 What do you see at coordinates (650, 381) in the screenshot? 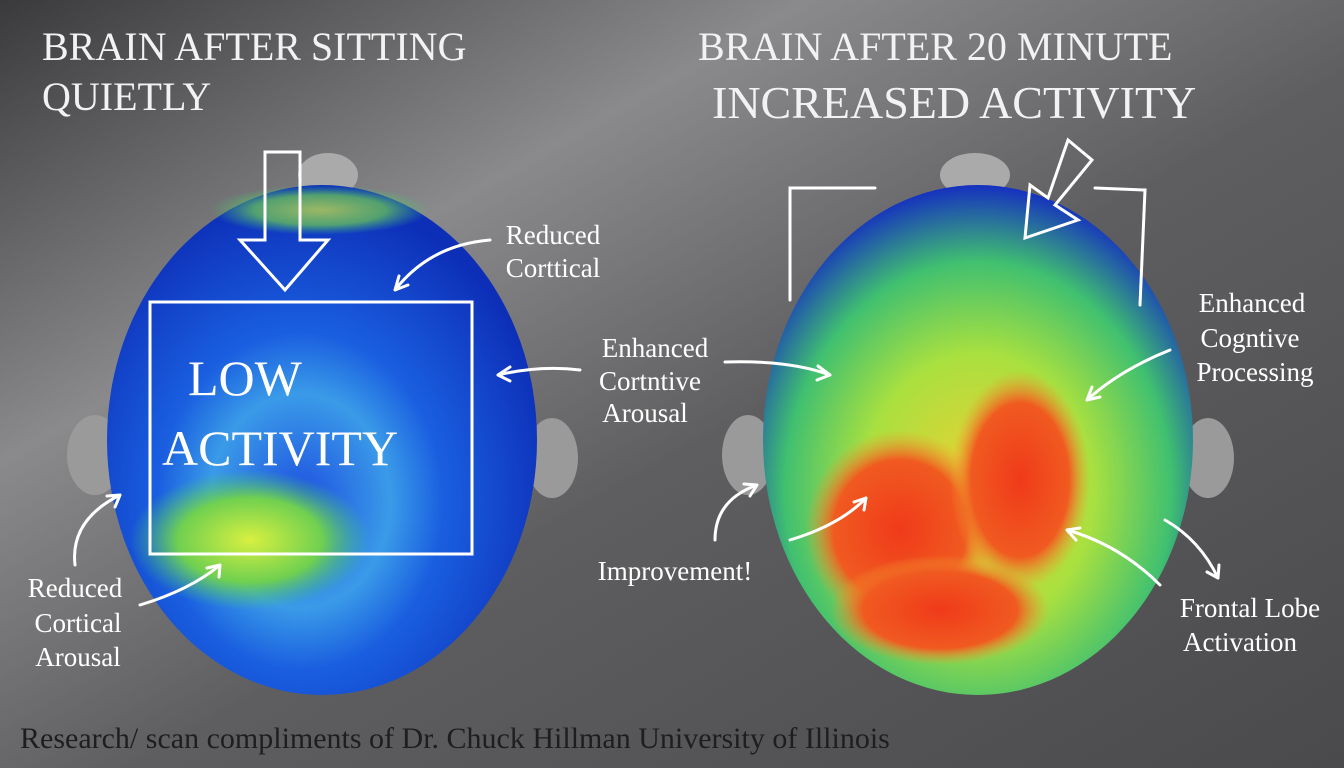
I see `annotation: Cortntive` at bounding box center [650, 381].